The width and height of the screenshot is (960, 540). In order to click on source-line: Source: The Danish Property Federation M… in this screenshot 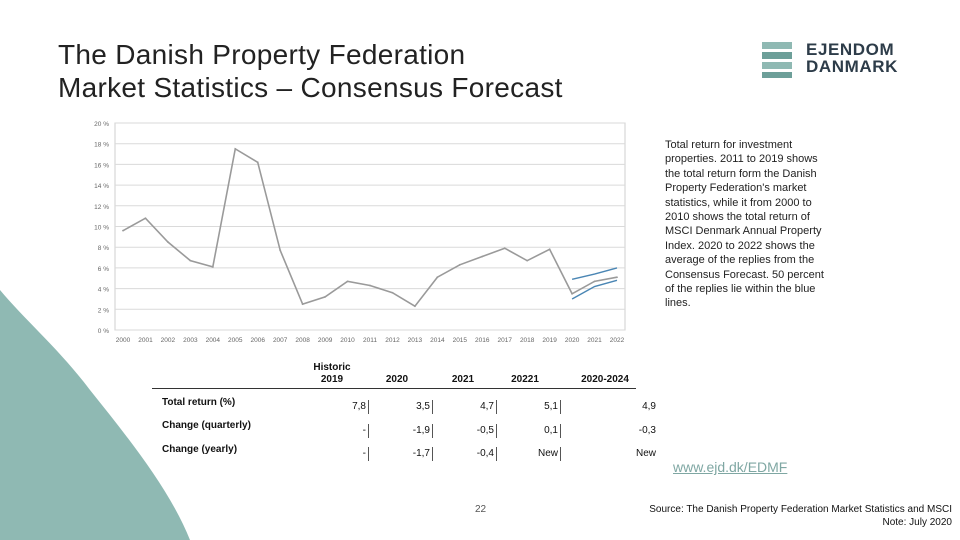, I will do `click(800, 509)`.